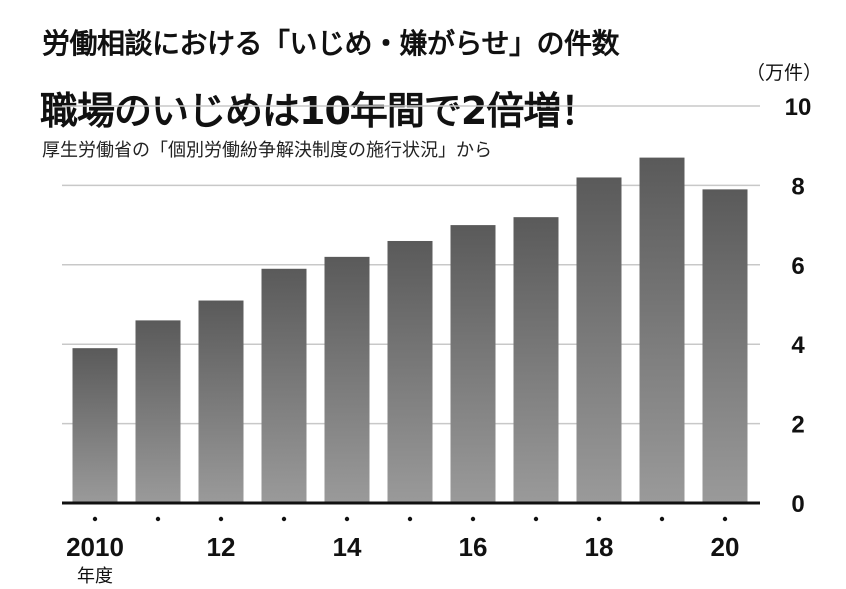 This screenshot has width=846, height=589. I want to click on x-tick-label: 18, so click(599, 547).